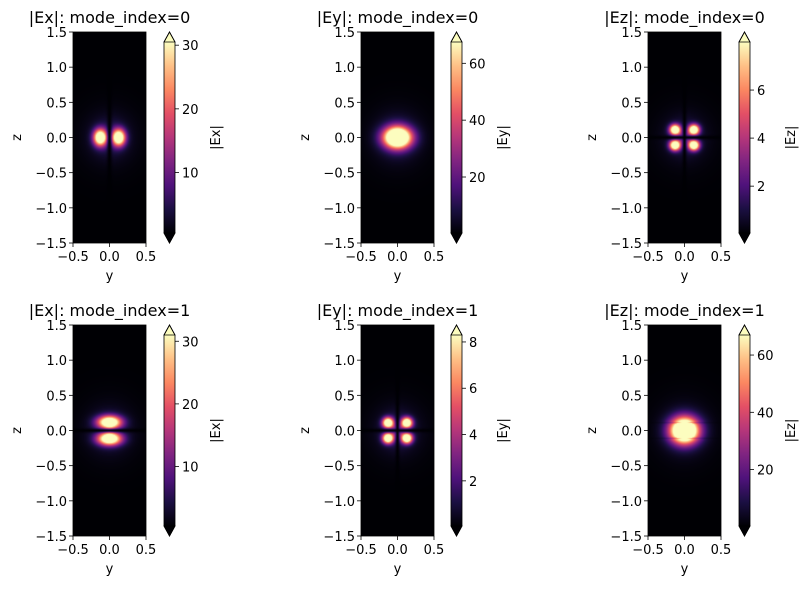 This screenshot has height=590, width=807. I want to click on colorbar-label: |Ex|, so click(216, 137).